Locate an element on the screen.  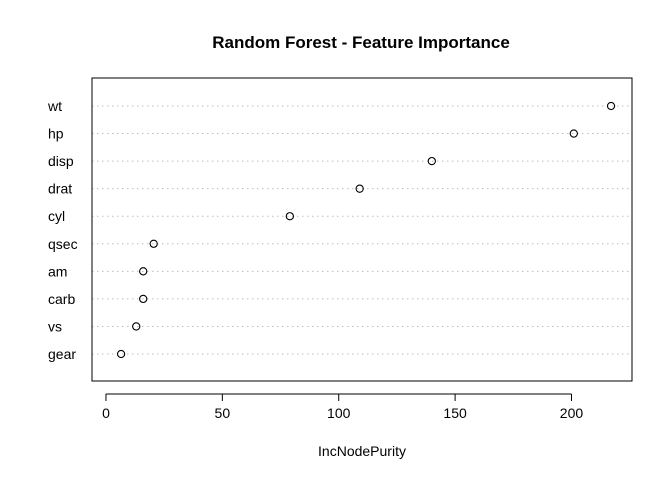
data-point-wt is located at coordinates (611, 106).